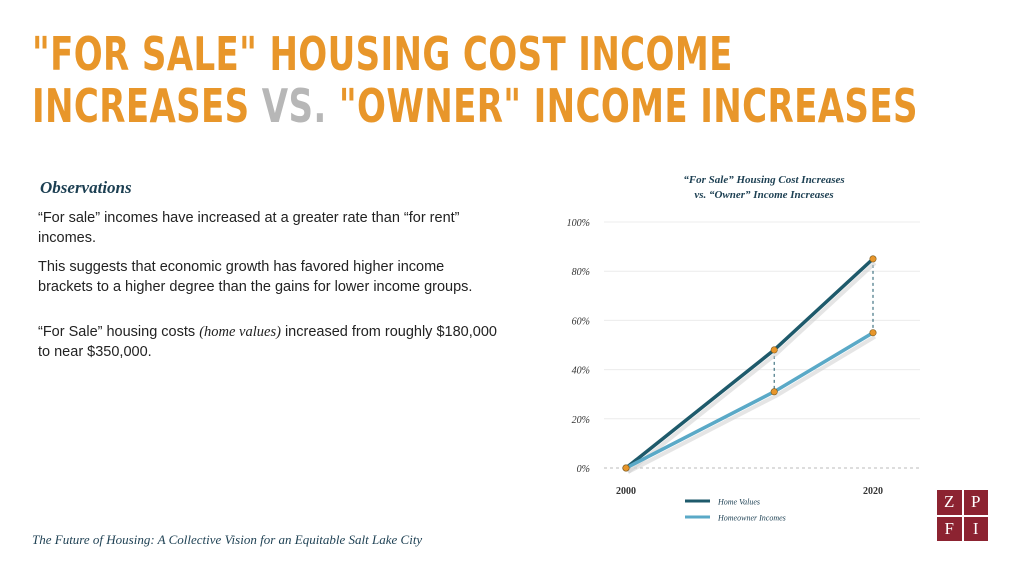 The image size is (1024, 576). What do you see at coordinates (578, 223) in the screenshot?
I see `y-tick-label: 100%` at bounding box center [578, 223].